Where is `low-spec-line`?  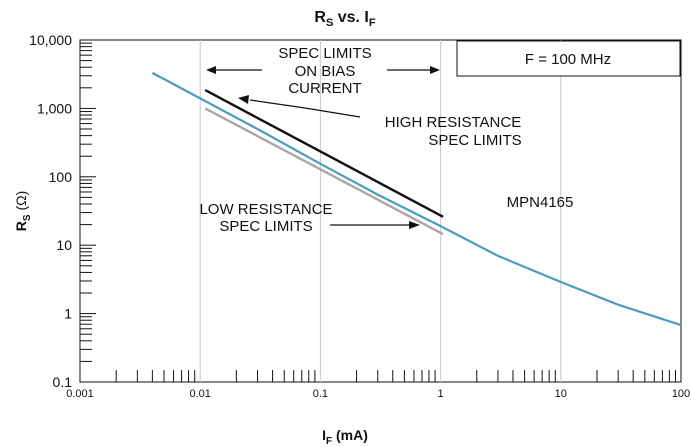 low-spec-line is located at coordinates (324, 171).